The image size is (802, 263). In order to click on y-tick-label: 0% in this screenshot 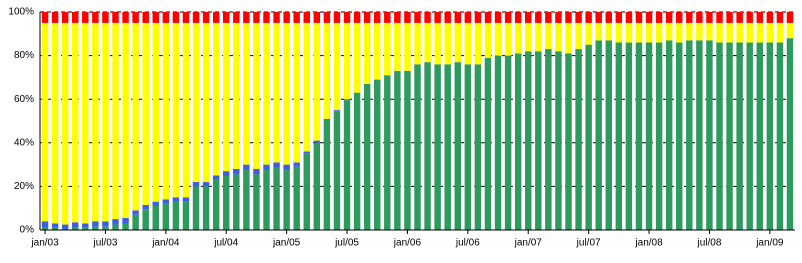, I will do `click(27, 230)`.